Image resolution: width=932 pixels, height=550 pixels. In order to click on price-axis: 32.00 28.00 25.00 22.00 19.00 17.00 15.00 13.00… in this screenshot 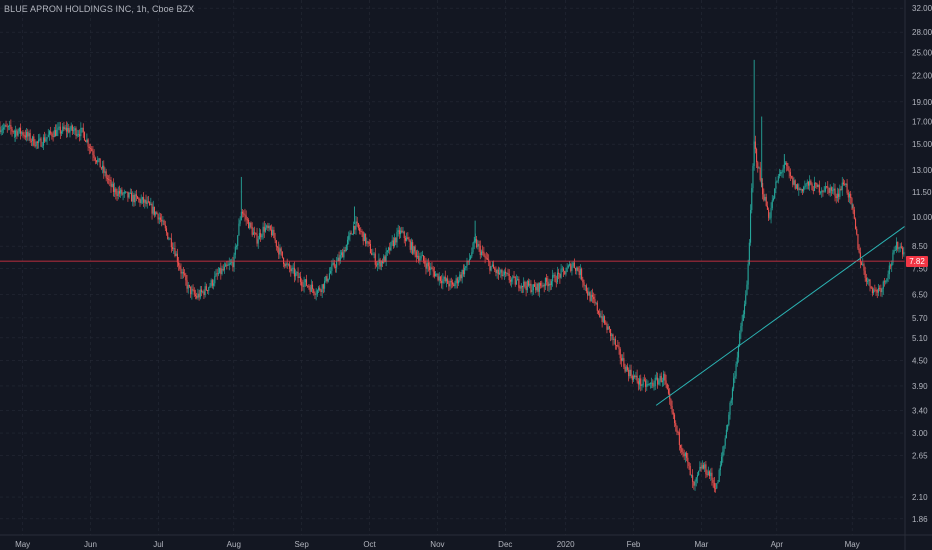, I will do `click(918, 275)`.